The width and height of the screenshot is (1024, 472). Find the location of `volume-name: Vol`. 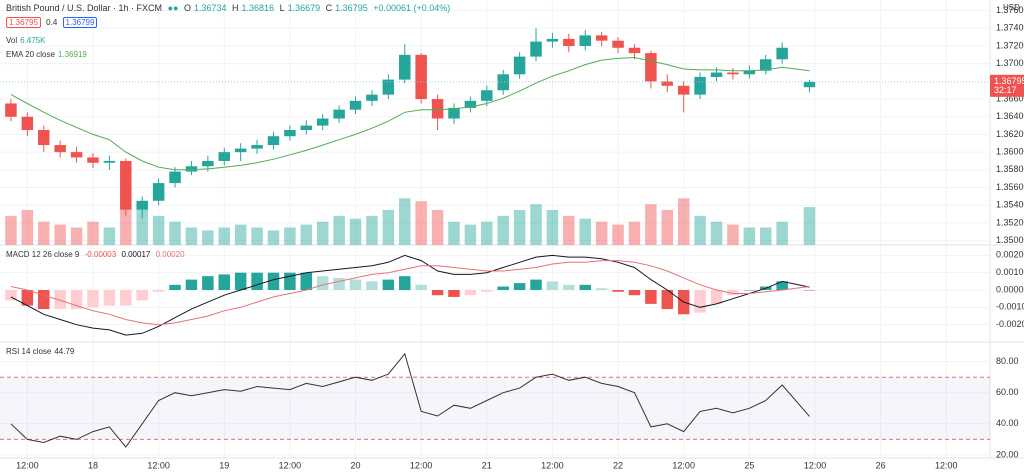

volume-name: Vol is located at coordinates (12, 40).